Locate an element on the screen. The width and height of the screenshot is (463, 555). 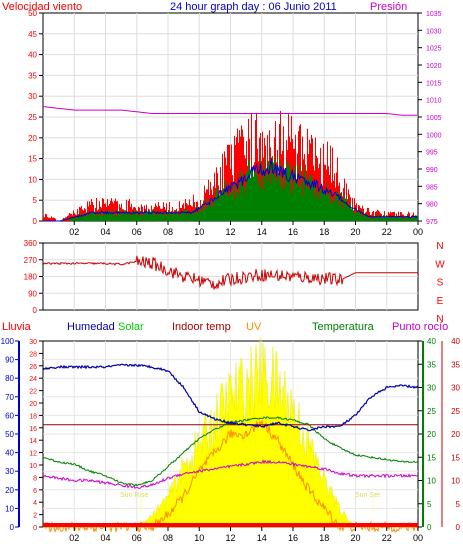
rain-axis: 0 10 20 30 40 50 60 70 80 90 100 is located at coordinates (10, 434).